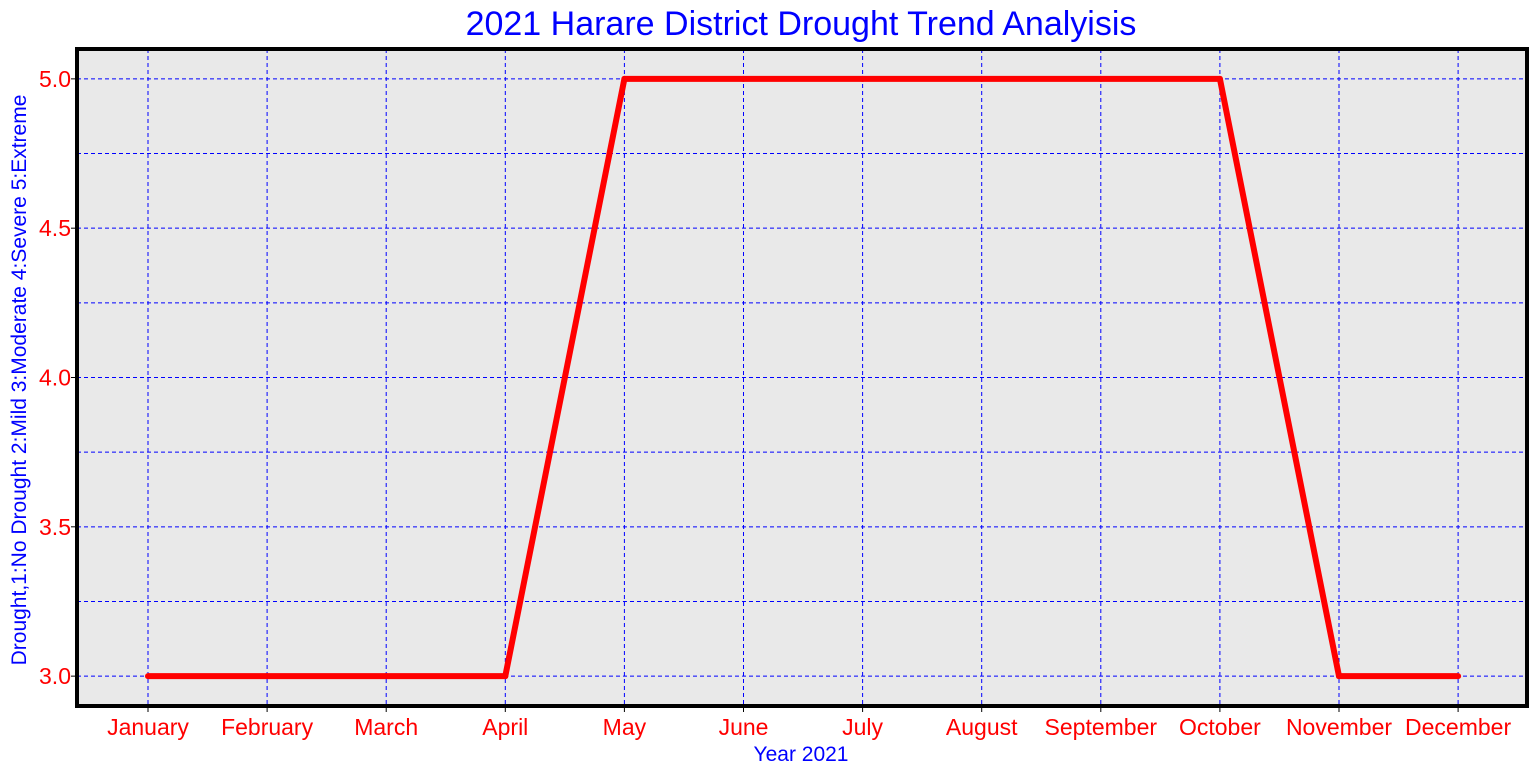  Describe the element at coordinates (148, 727) in the screenshot. I see `x-tick-label: January` at that location.